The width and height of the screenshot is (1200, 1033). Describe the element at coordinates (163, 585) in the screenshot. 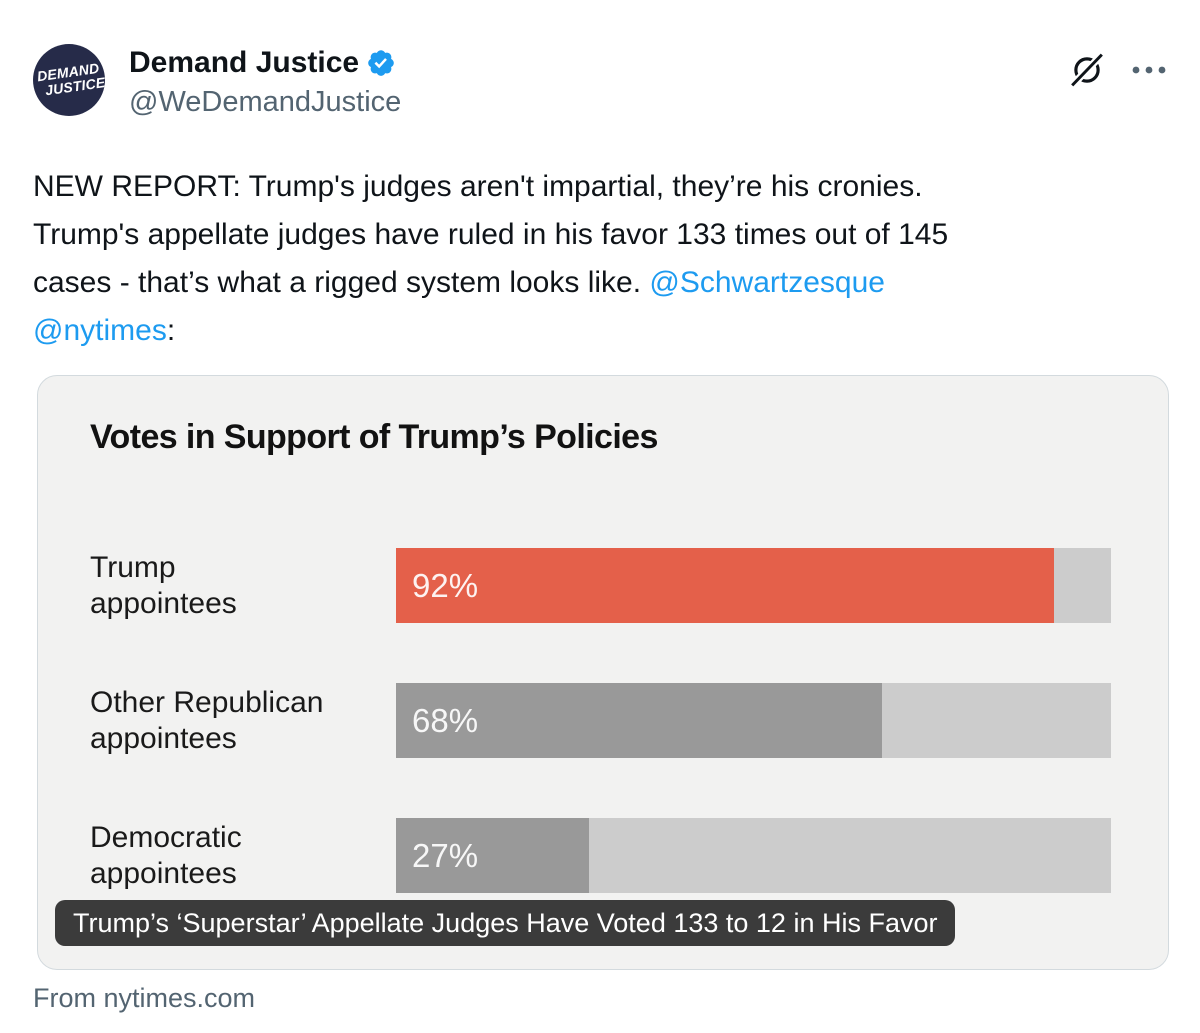

I see `bar-label: Trump appointees` at that location.